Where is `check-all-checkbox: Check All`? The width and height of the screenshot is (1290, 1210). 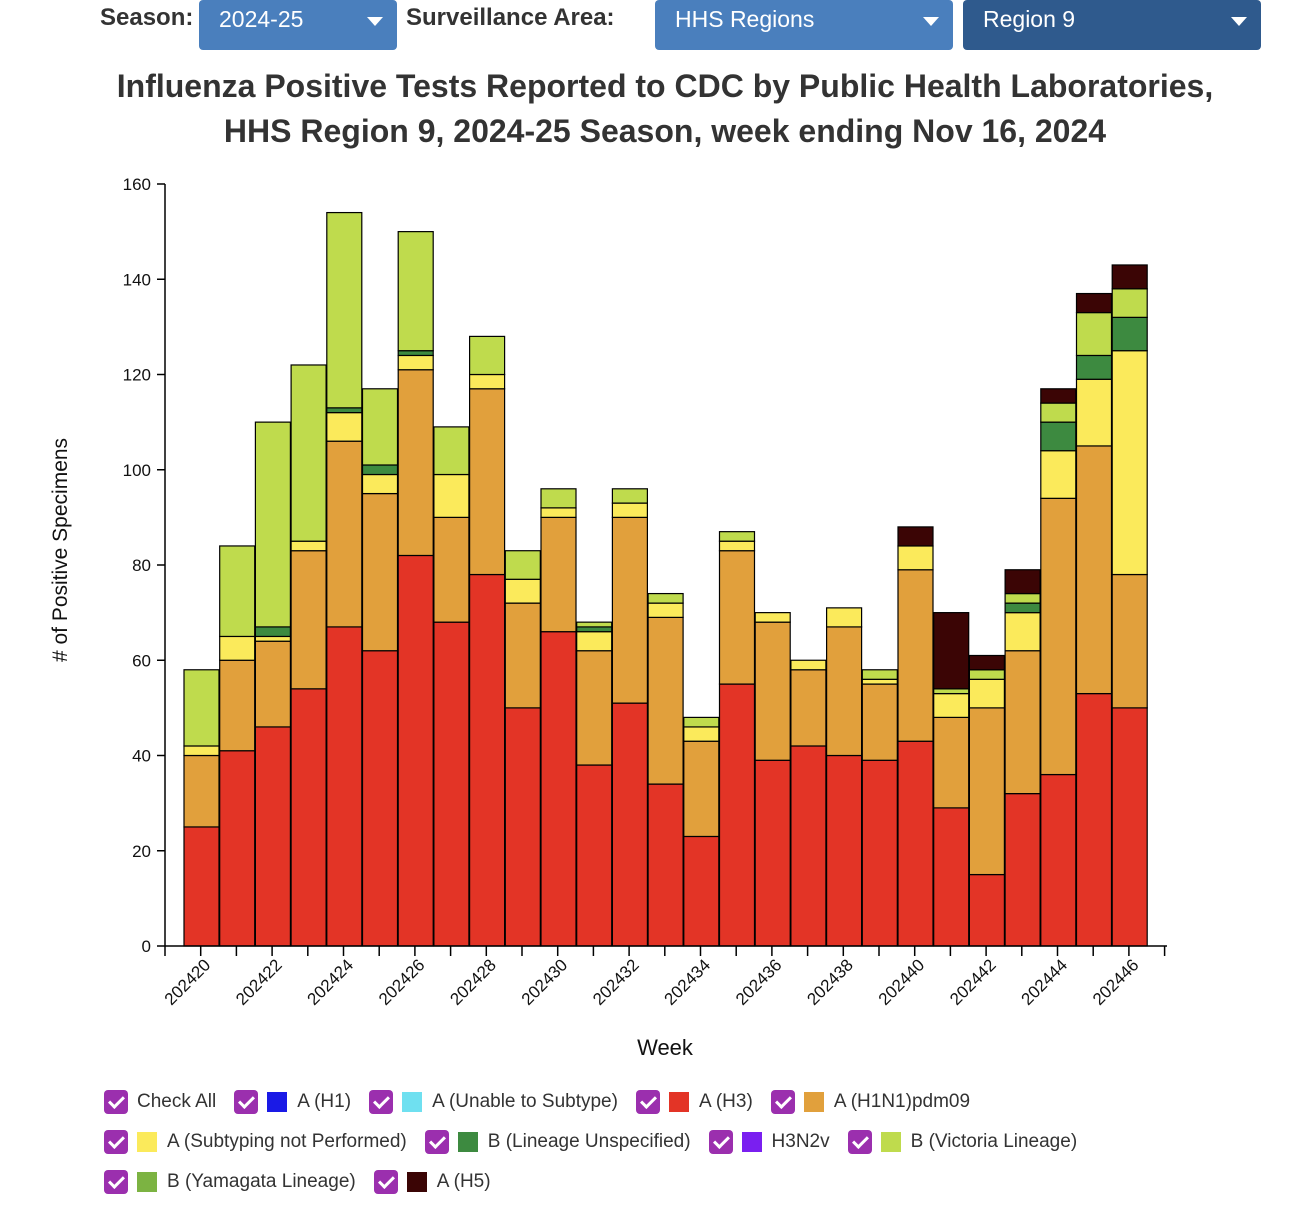
check-all-checkbox: Check All is located at coordinates (160, 1102).